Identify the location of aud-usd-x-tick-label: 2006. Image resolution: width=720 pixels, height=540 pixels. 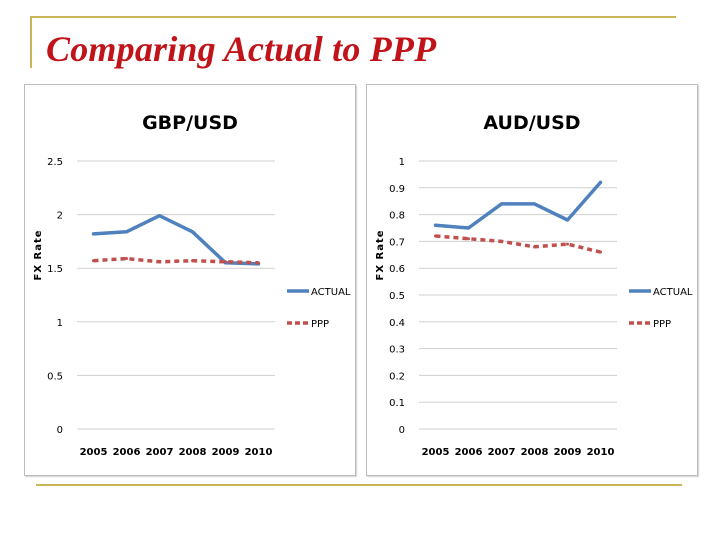
(469, 452).